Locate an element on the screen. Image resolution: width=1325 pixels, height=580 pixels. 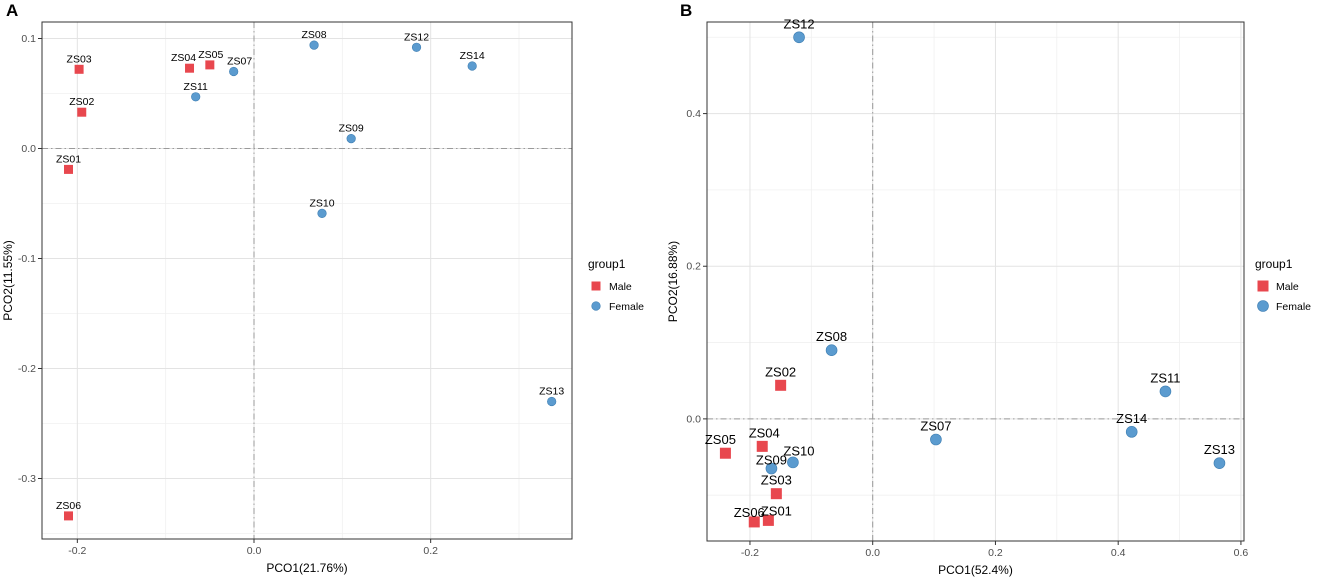
y-axis-title: PCO2(16.88%) is located at coordinates (673, 281).